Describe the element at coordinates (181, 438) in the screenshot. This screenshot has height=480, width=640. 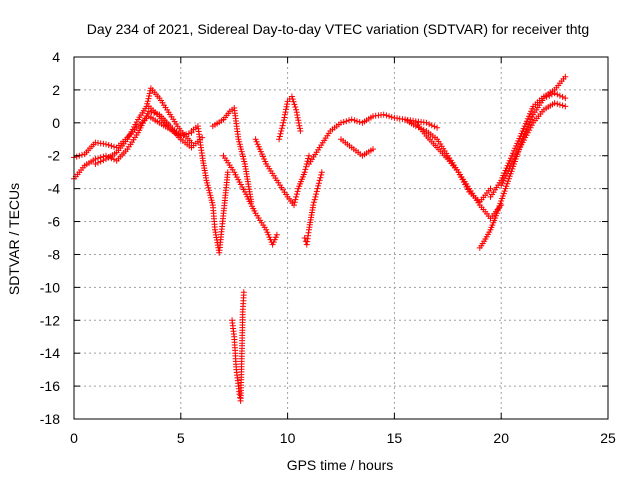
I see `x-tick-label: 5` at that location.